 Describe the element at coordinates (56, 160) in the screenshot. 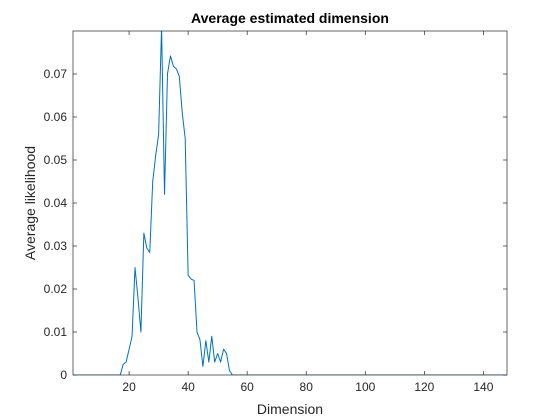

I see `y-tick-label: 0.05` at that location.